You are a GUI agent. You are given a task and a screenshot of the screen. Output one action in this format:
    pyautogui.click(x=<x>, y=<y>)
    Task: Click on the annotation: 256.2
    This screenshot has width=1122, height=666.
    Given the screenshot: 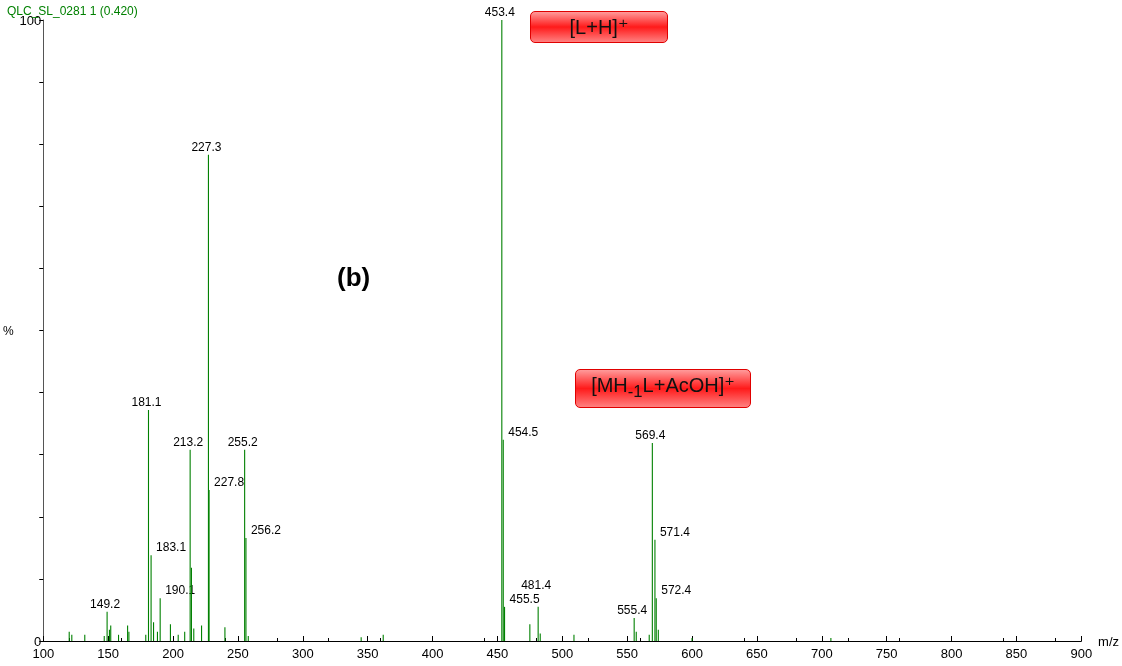 What is the action you would take?
    pyautogui.click(x=266, y=529)
    